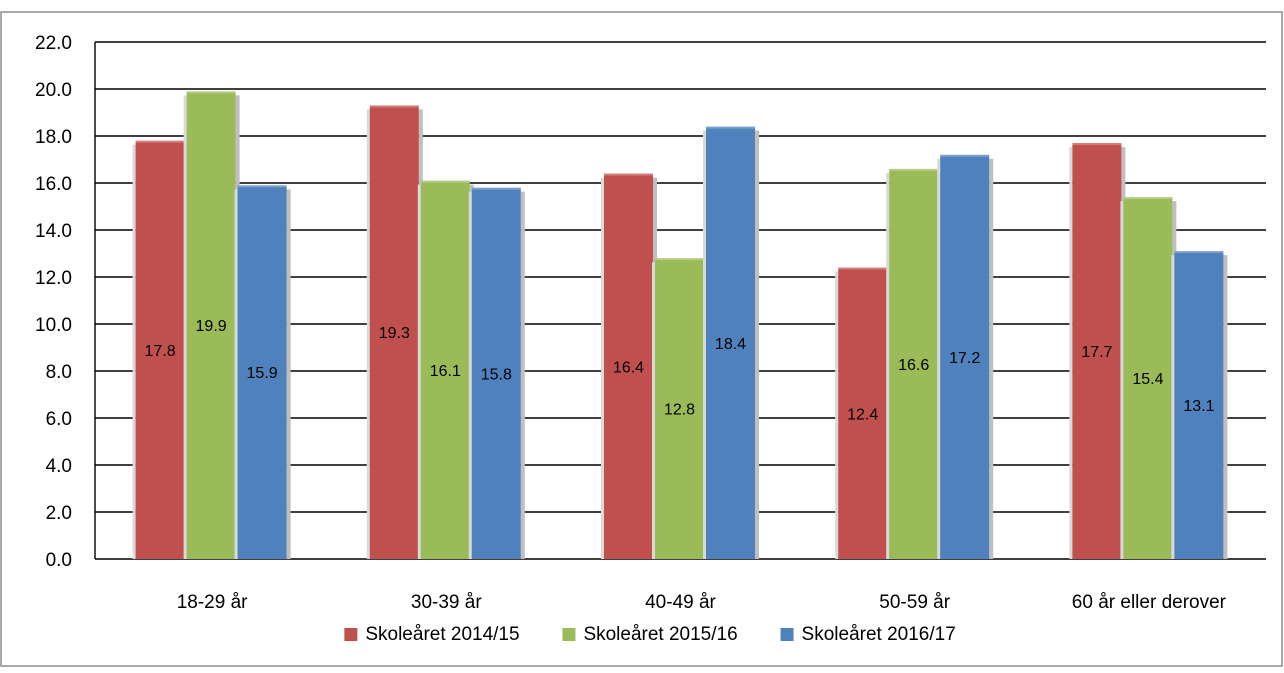  I want to click on data-label: 16.1, so click(445, 371).